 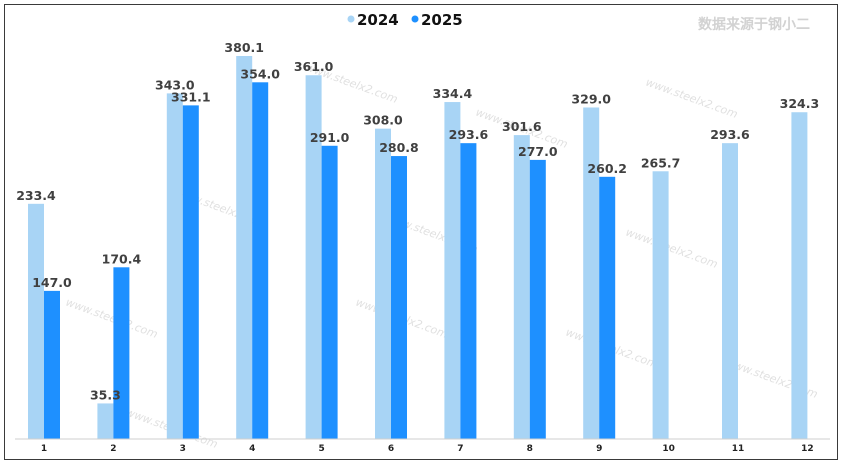 What do you see at coordinates (442, 20) in the screenshot?
I see `legend-label-2025: 2025` at bounding box center [442, 20].